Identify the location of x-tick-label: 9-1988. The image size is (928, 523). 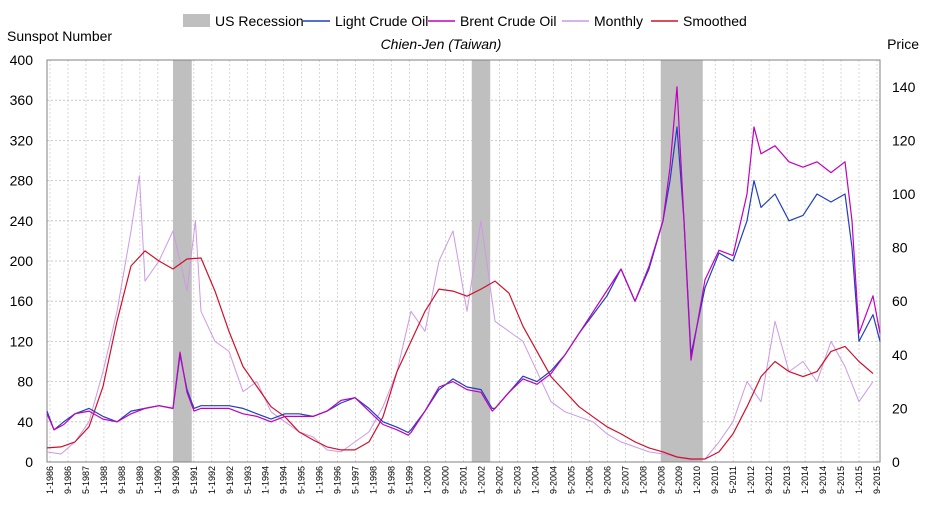
(122, 480).